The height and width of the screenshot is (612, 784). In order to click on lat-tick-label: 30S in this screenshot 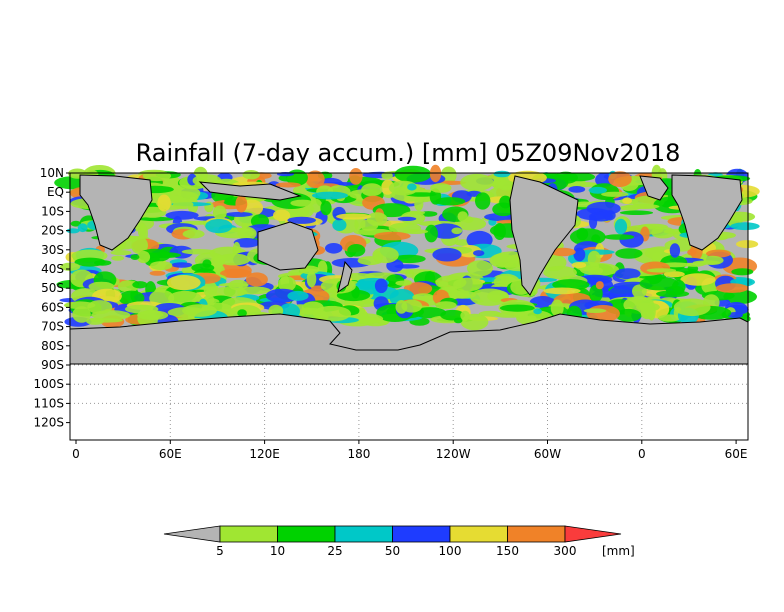, I will do `click(52, 250)`.